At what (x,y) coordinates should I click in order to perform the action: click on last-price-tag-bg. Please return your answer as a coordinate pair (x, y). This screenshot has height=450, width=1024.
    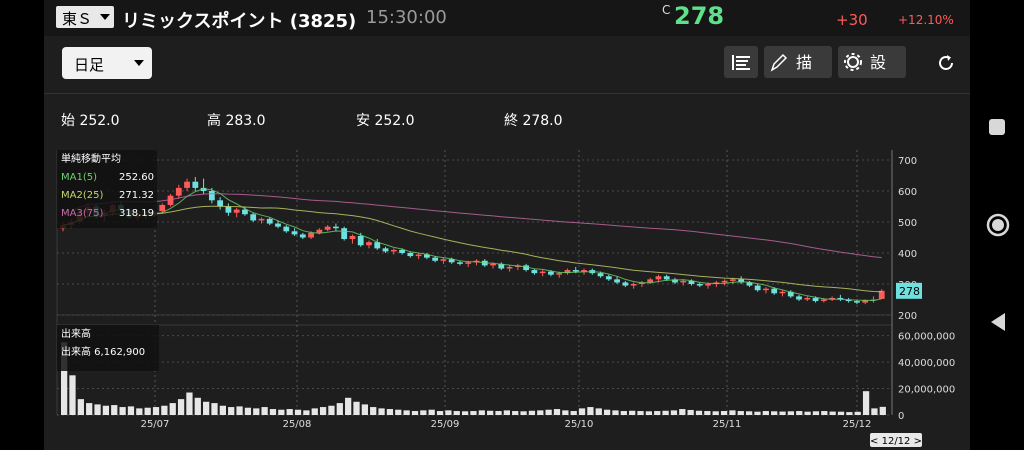
    Looking at the image, I should click on (909, 290).